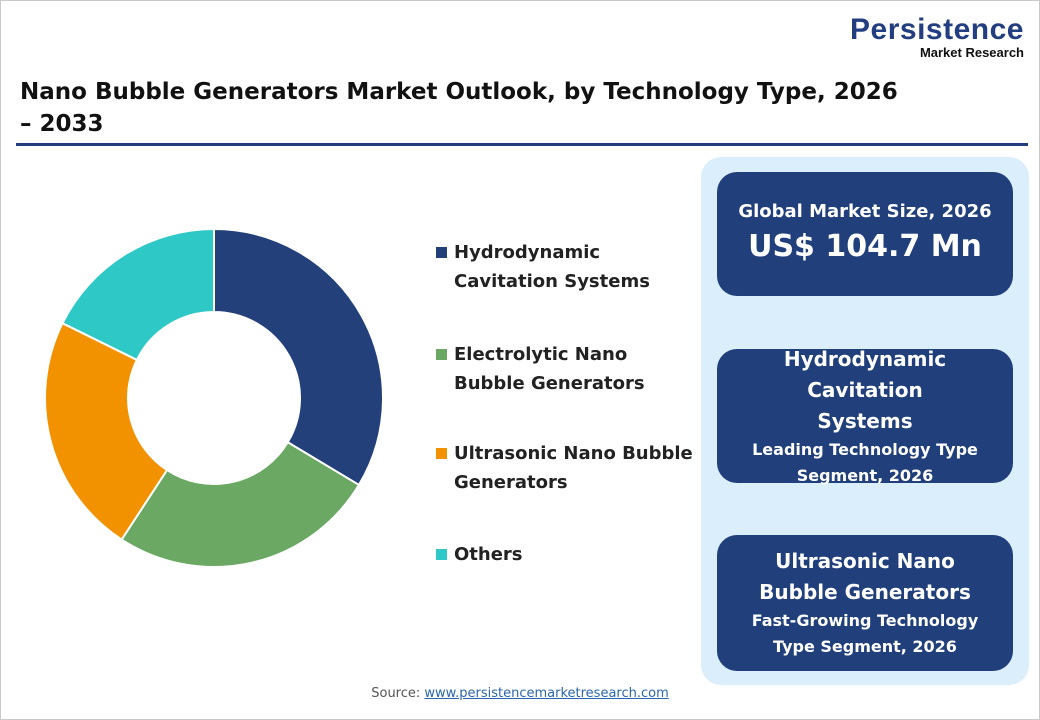 Image resolution: width=1040 pixels, height=720 pixels. What do you see at coordinates (573, 468) in the screenshot?
I see `legend-label: Ultrasonic Nano Bubble Generators` at bounding box center [573, 468].